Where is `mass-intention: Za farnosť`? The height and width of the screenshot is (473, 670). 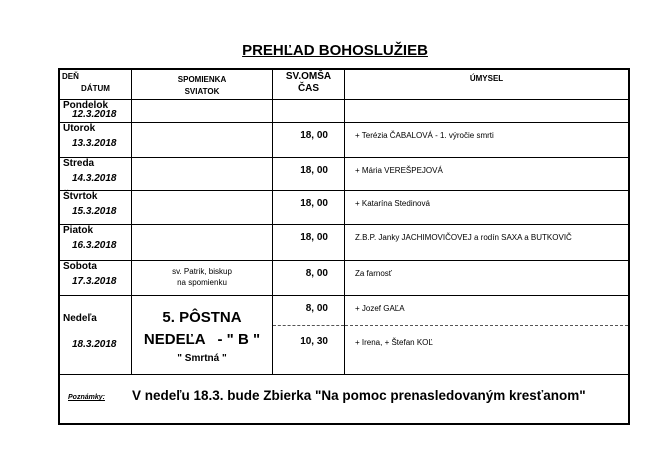 mass-intention: Za farnosť is located at coordinates (373, 273).